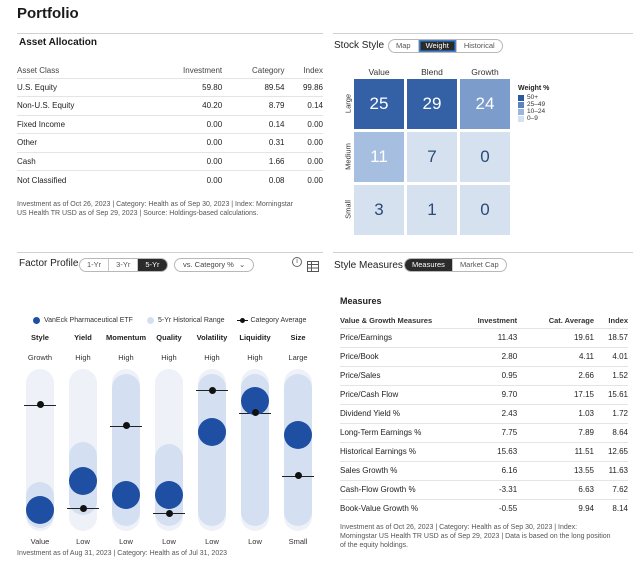 This screenshot has height=574, width=640. Describe the element at coordinates (38, 71) in the screenshot. I see `asset-allocation-col-header: Asset Class` at that location.